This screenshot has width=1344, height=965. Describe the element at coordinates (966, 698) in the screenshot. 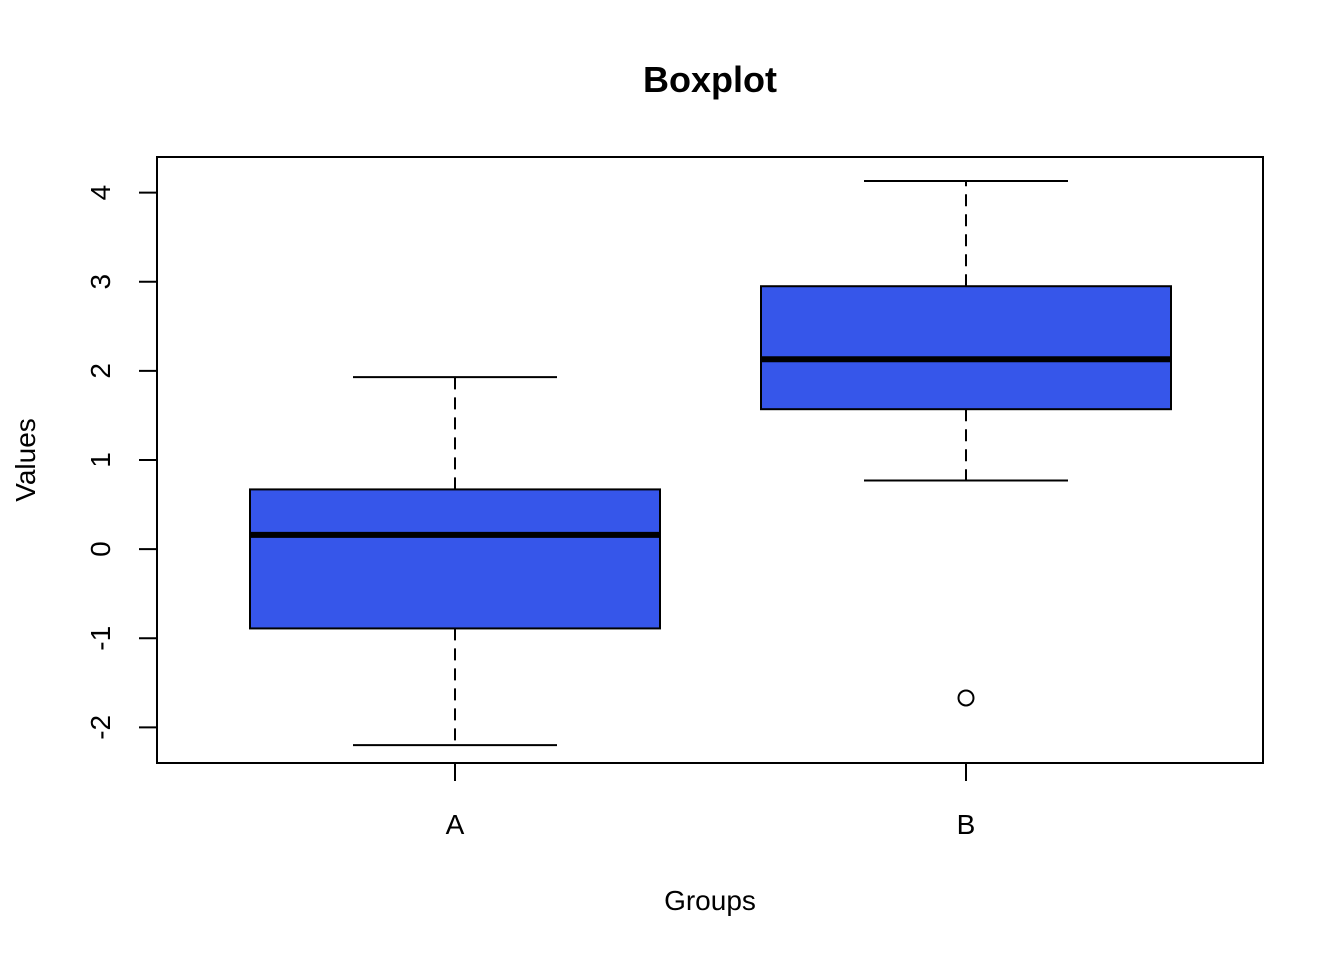

I see `outlier-point` at that location.